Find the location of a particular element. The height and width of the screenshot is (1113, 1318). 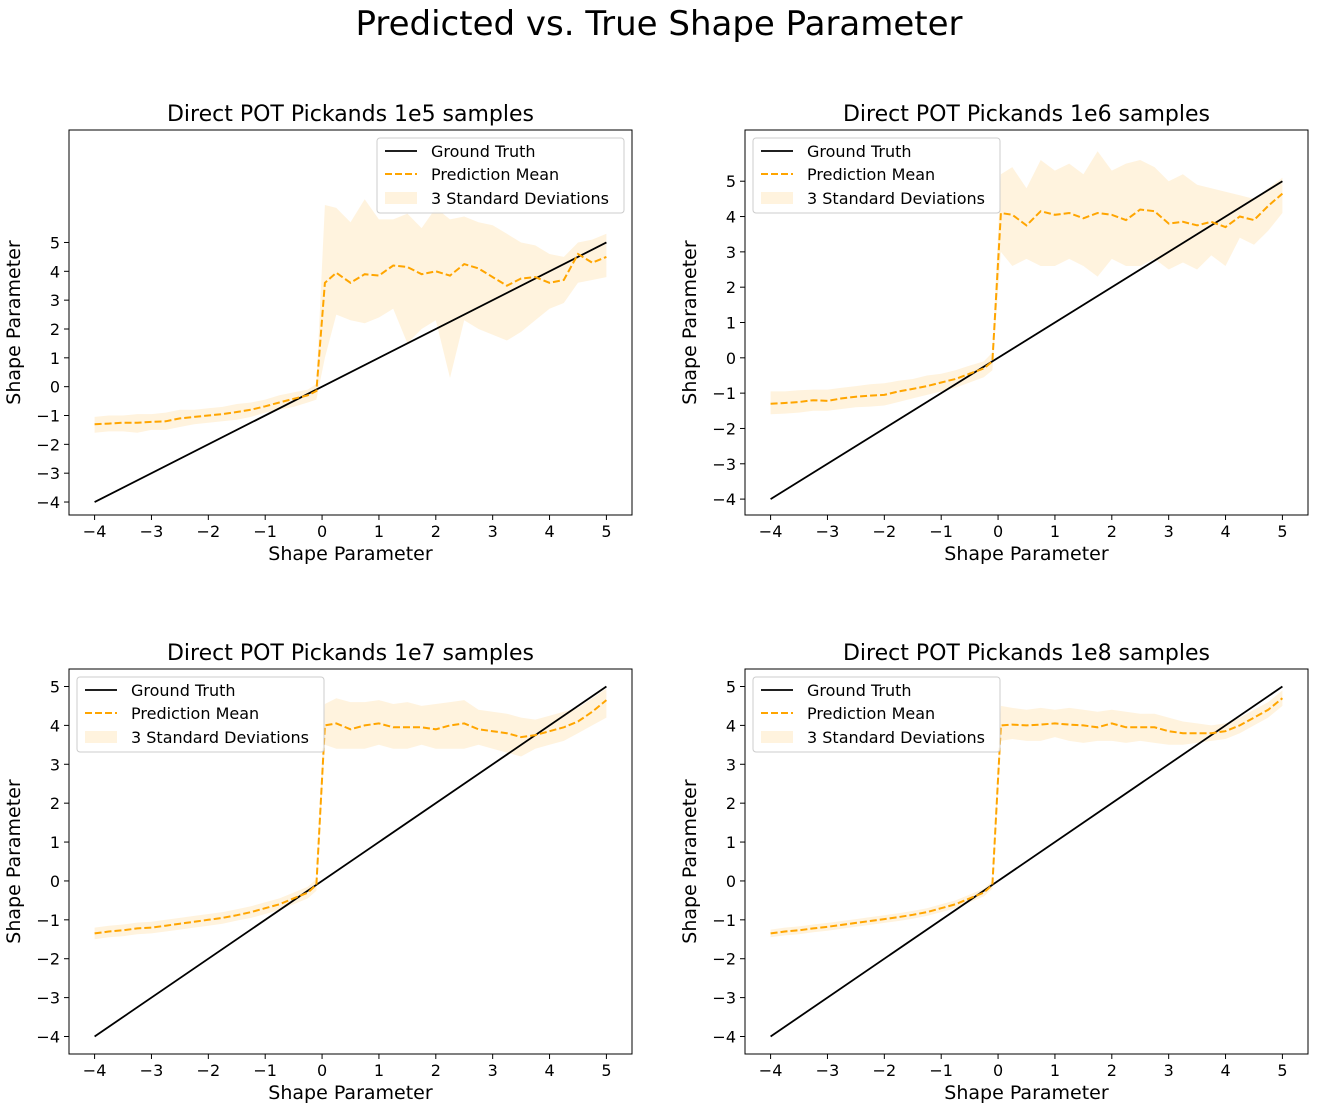

subplot-title: Direct POT Pickands 1e8 samples is located at coordinates (1026, 653).